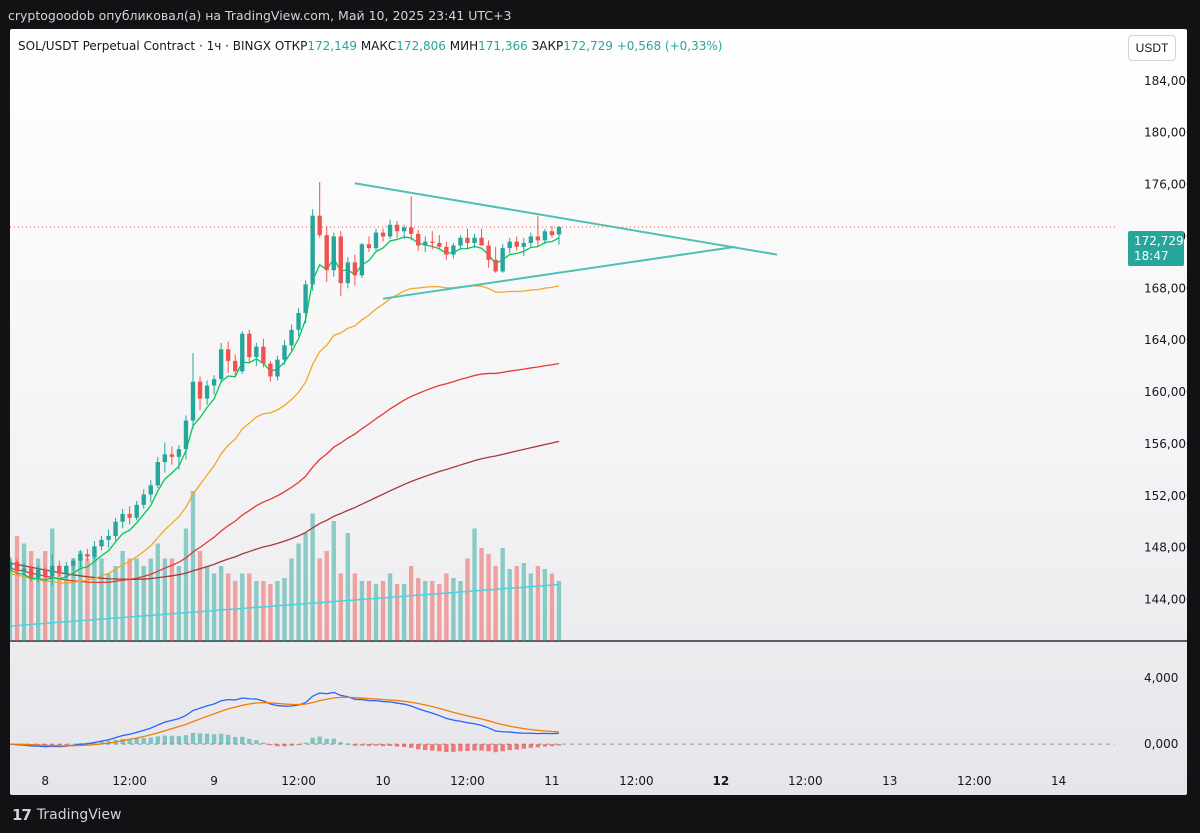 This screenshot has height=833, width=1200. I want to click on time-axis-label: 14, so click(1058, 781).